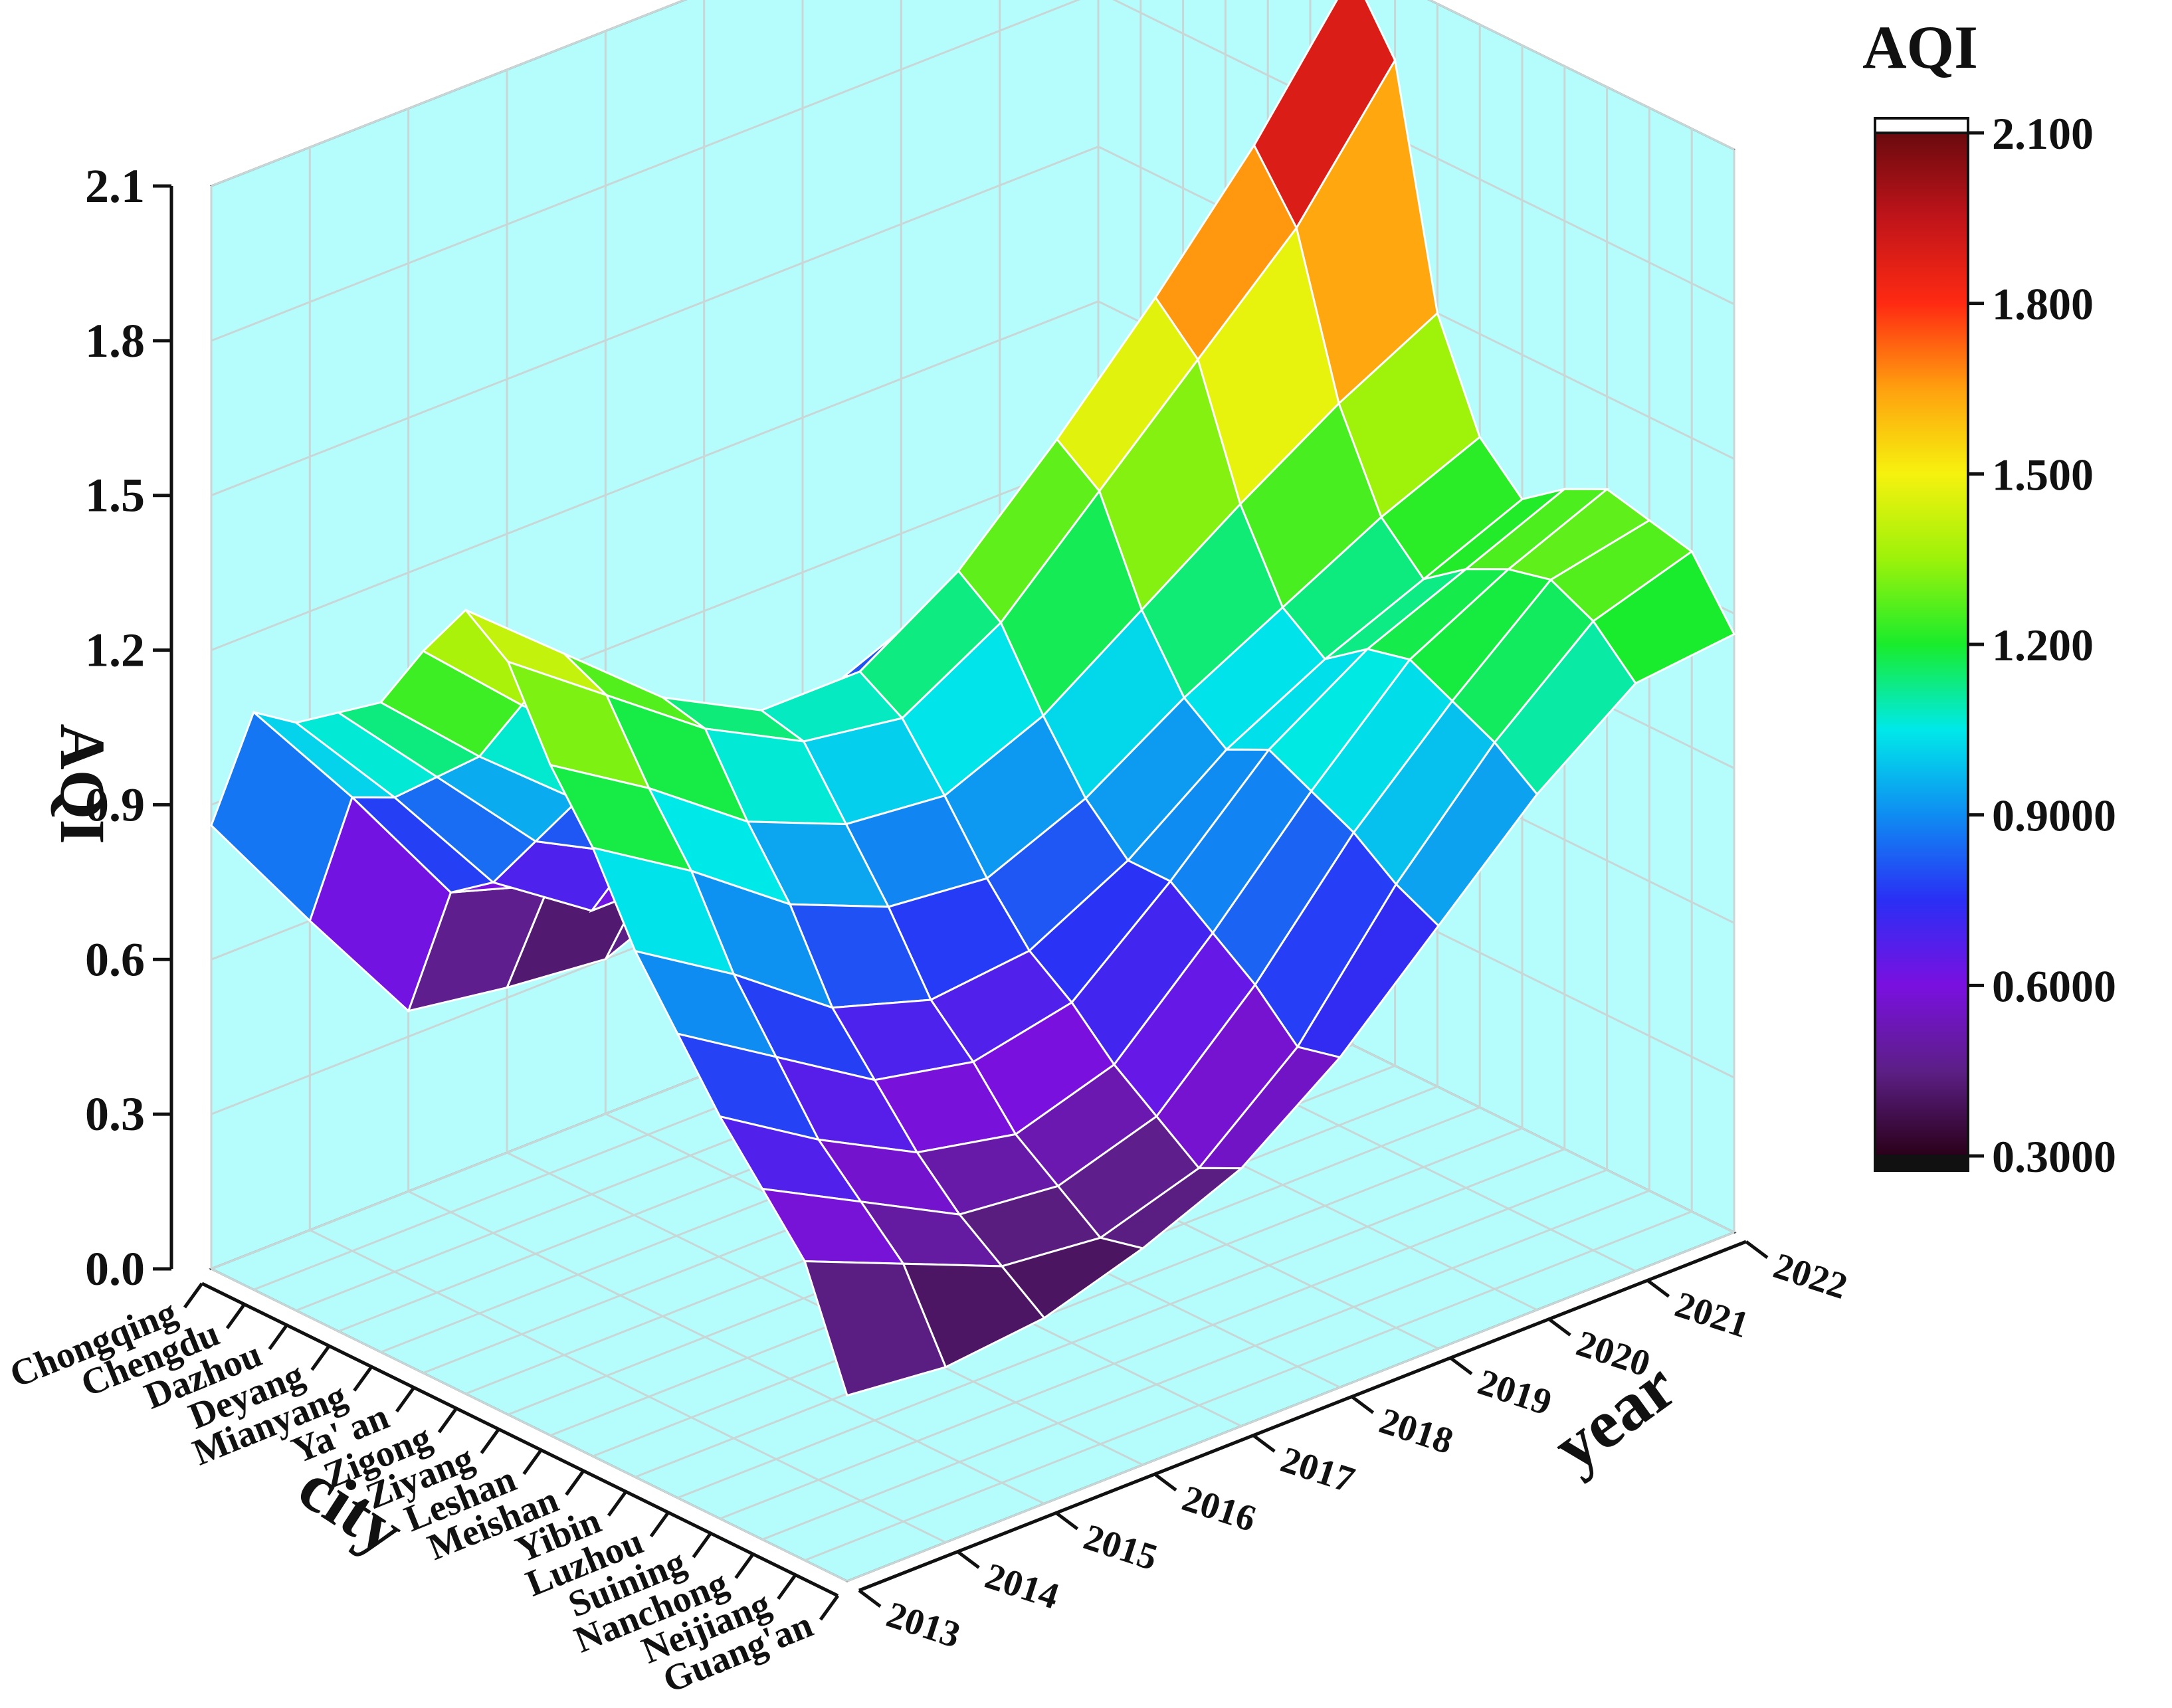  I want to click on colorbar-under-swatch, so click(1922, 1163).